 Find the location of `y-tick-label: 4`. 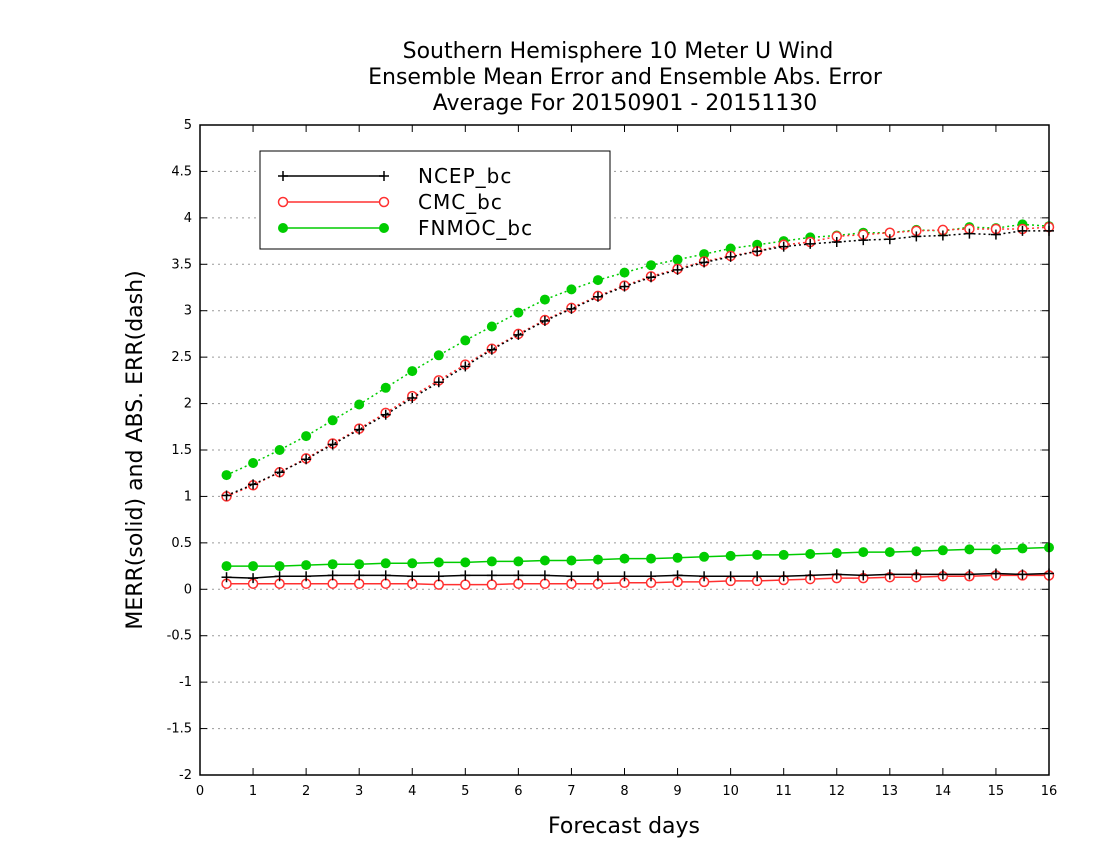

y-tick-label: 4 is located at coordinates (188, 218).